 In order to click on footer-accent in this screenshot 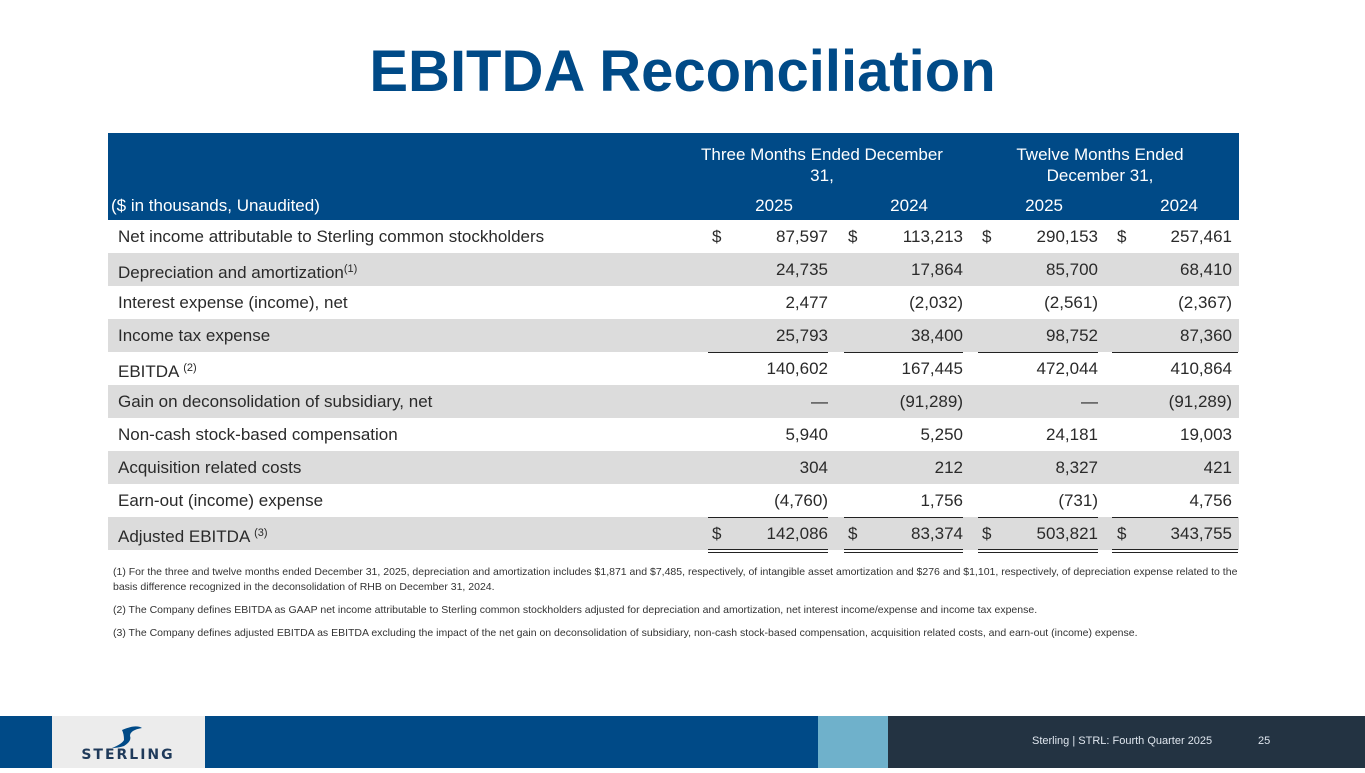, I will do `click(853, 742)`.